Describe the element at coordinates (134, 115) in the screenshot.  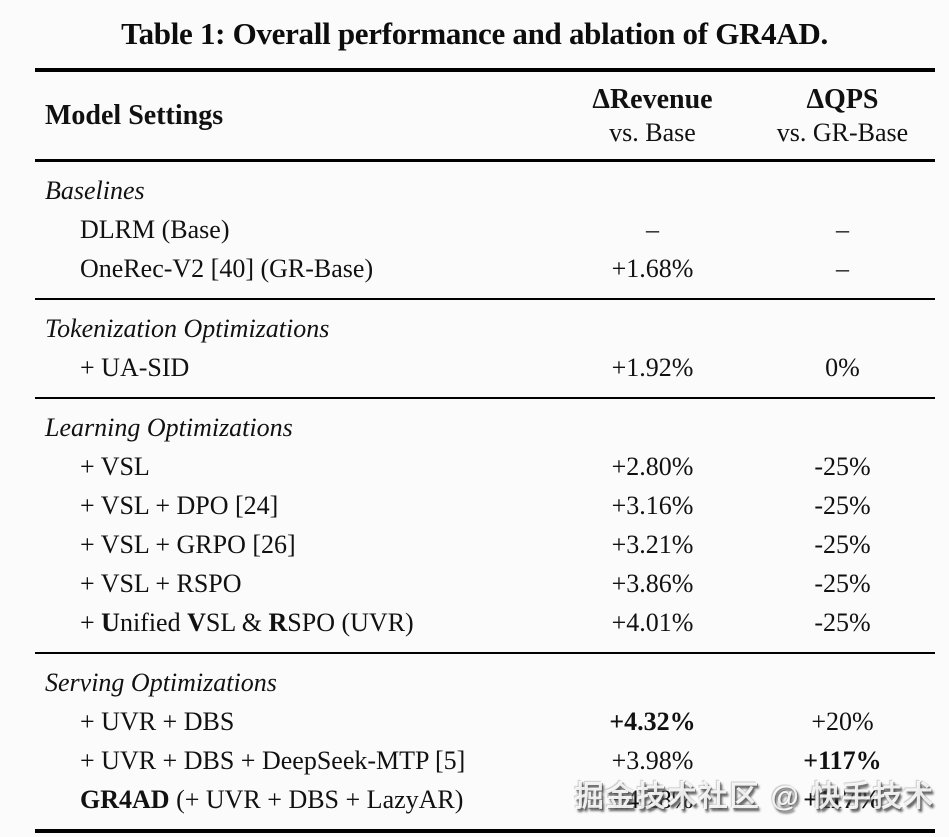
I see `header-model-settings: Model Settings` at that location.